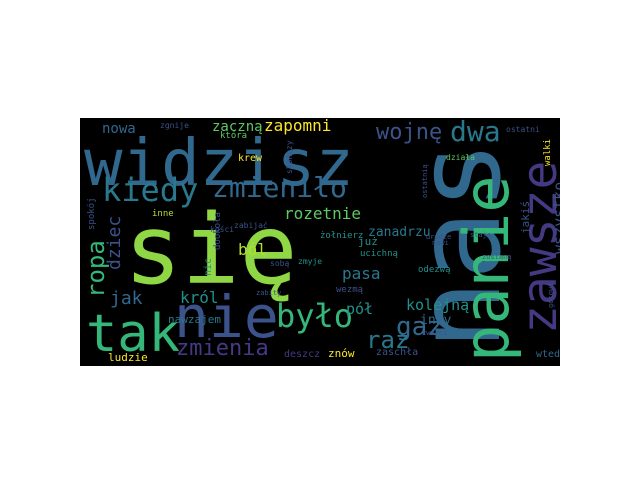 The image size is (640, 480). What do you see at coordinates (525, 217) in the screenshot?
I see `word-jakis: jakiś` at bounding box center [525, 217].